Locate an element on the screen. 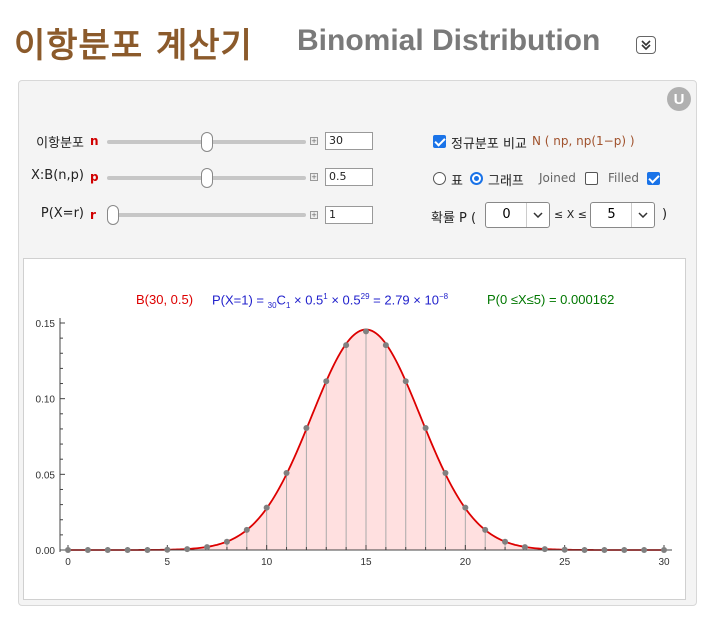 The width and height of the screenshot is (717, 620). joined-checkbox is located at coordinates (591, 178).